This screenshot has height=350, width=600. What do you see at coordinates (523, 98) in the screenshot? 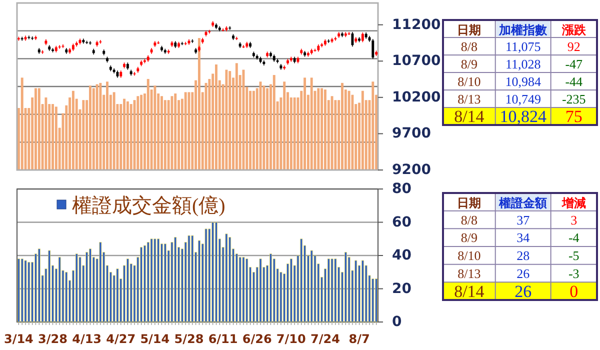
I see `data-label: 10,749` at bounding box center [523, 98].